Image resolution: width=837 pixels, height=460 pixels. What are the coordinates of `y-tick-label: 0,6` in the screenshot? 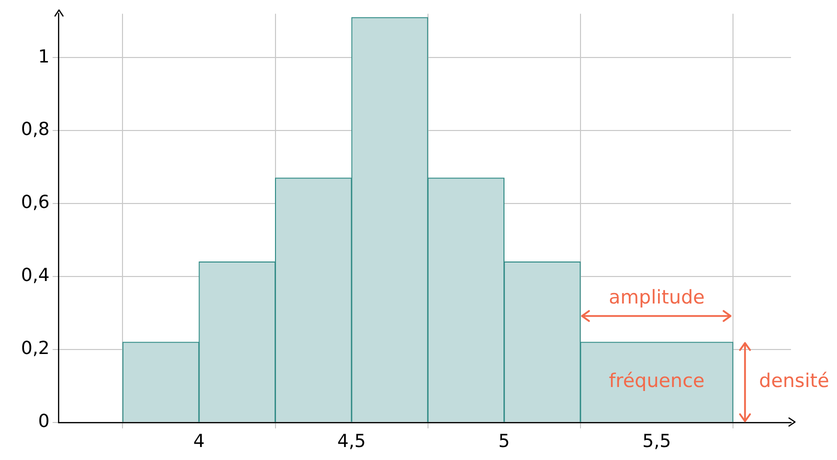 It's located at (35, 203).